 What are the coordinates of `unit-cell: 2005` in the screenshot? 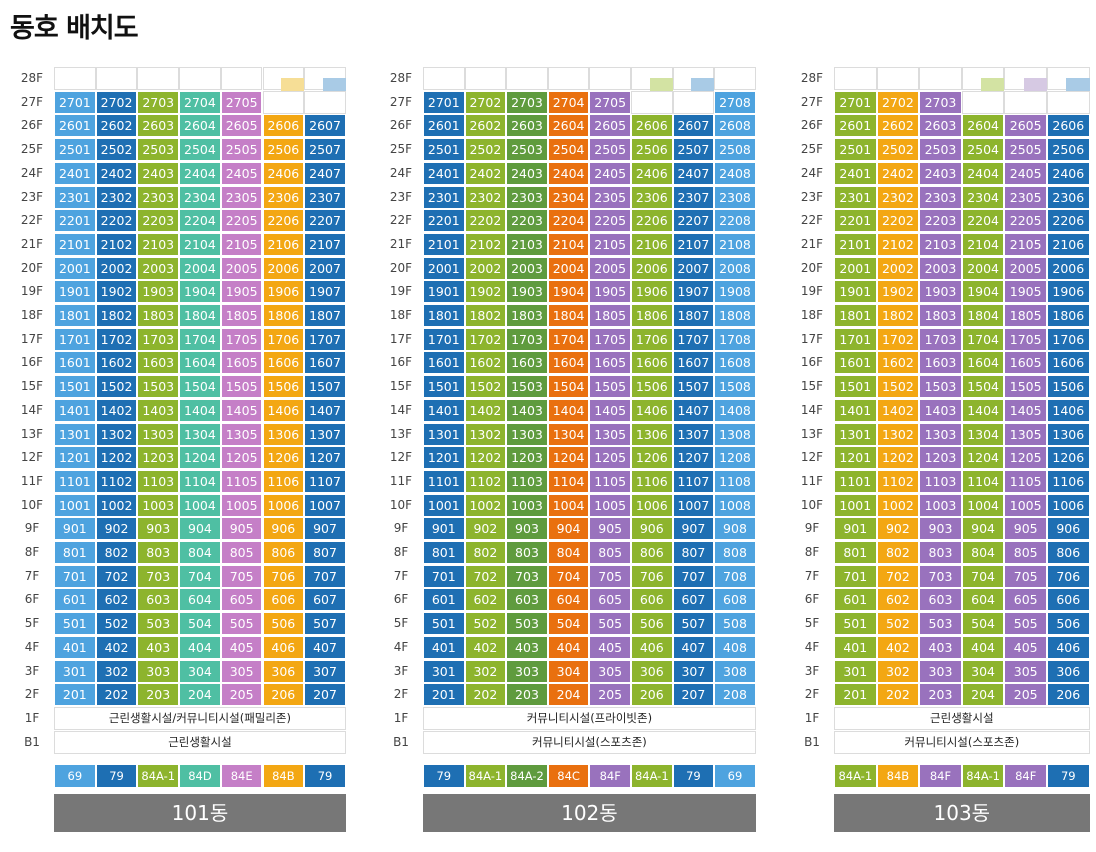 It's located at (610, 268).